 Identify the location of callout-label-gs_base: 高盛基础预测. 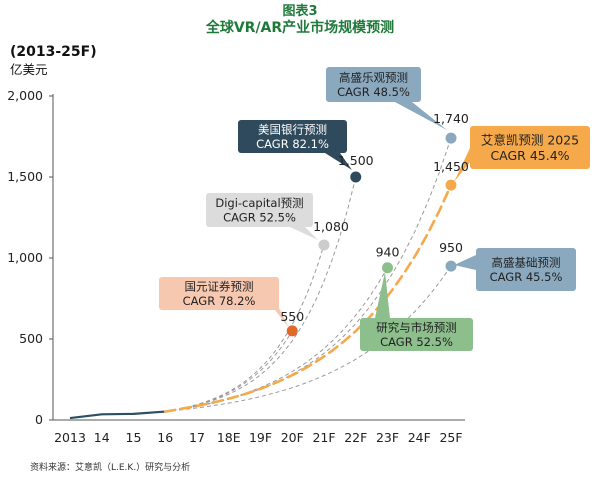
(526, 263).